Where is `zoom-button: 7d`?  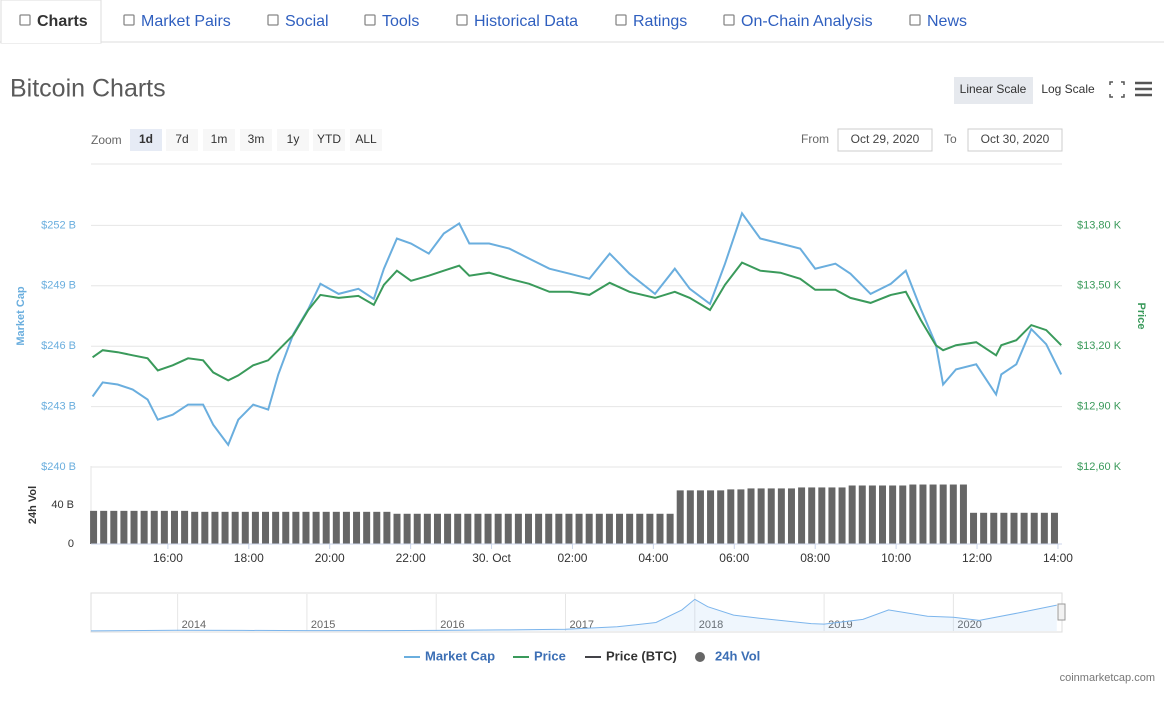
zoom-button: 7d is located at coordinates (181, 139).